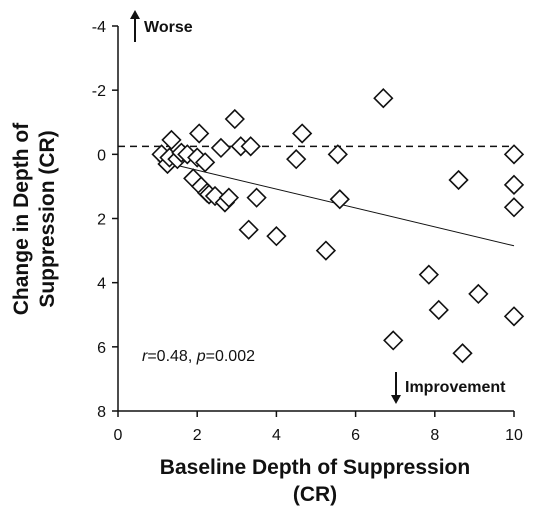 This screenshot has width=541, height=512. Describe the element at coordinates (21, 218) in the screenshot. I see `y-axis-title-line1: Change in Depth of` at that location.